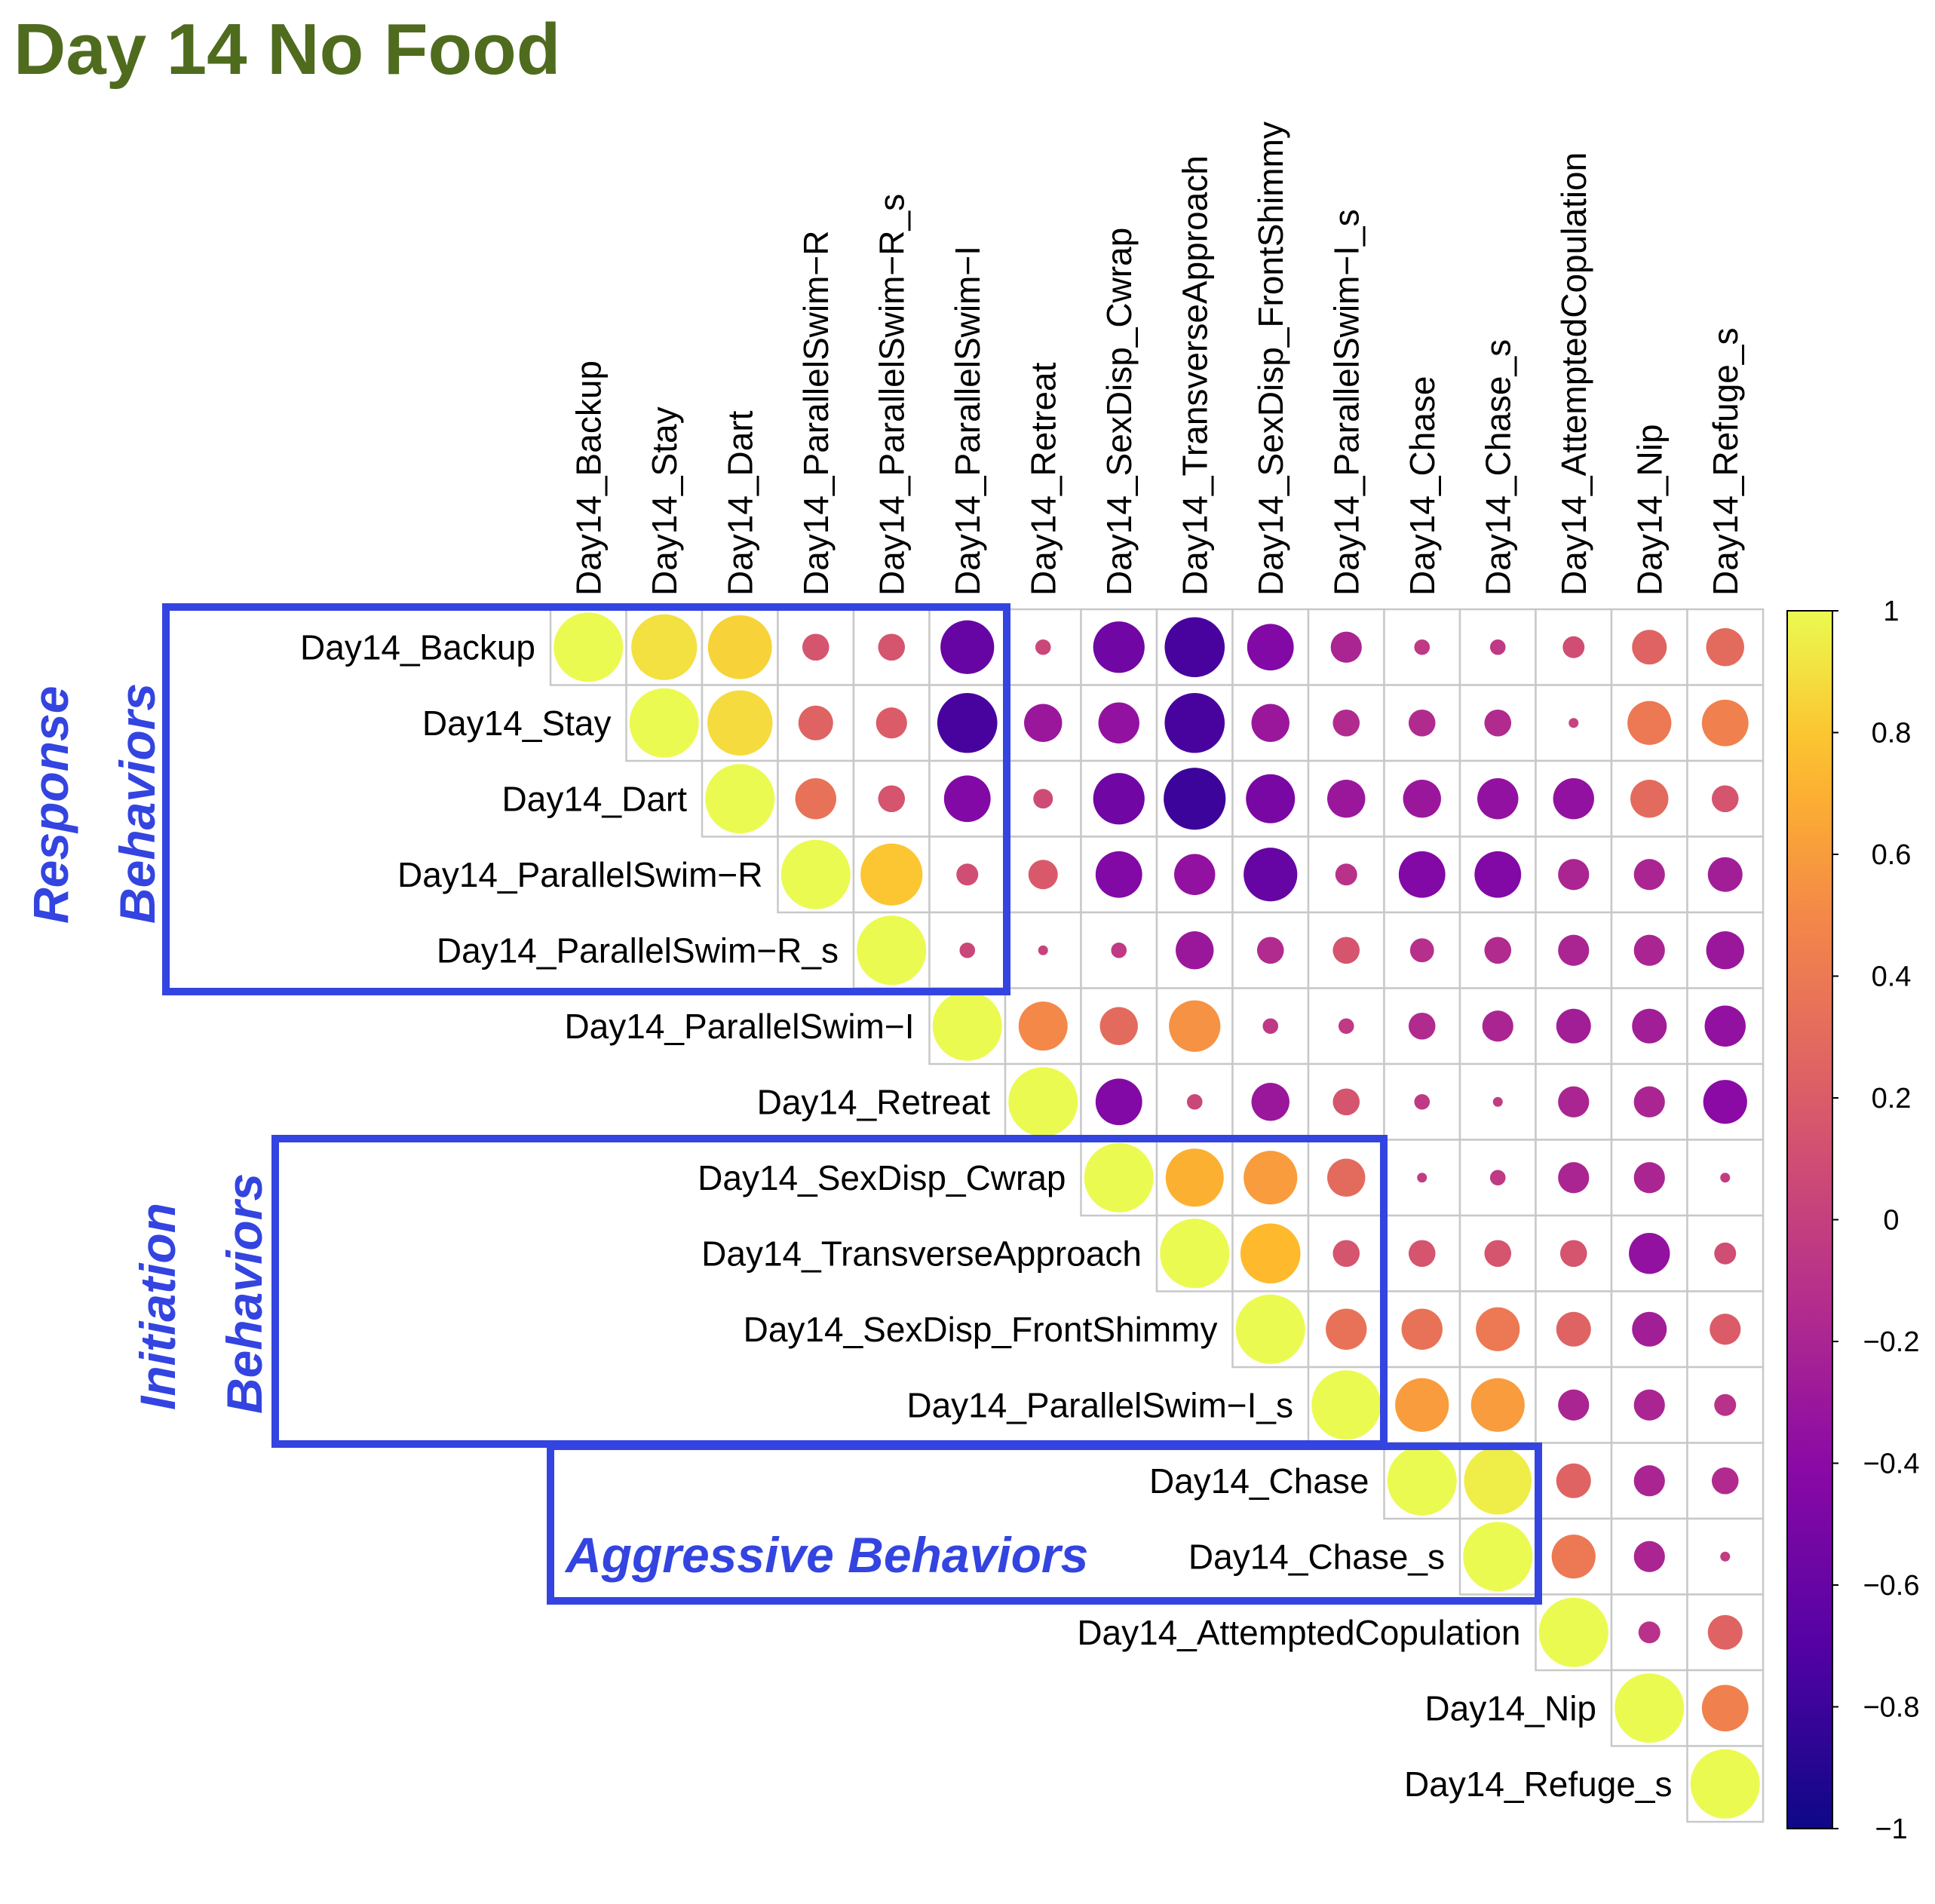  What do you see at coordinates (1043, 479) in the screenshot?
I see `column-label: Day14_Retreat` at bounding box center [1043, 479].